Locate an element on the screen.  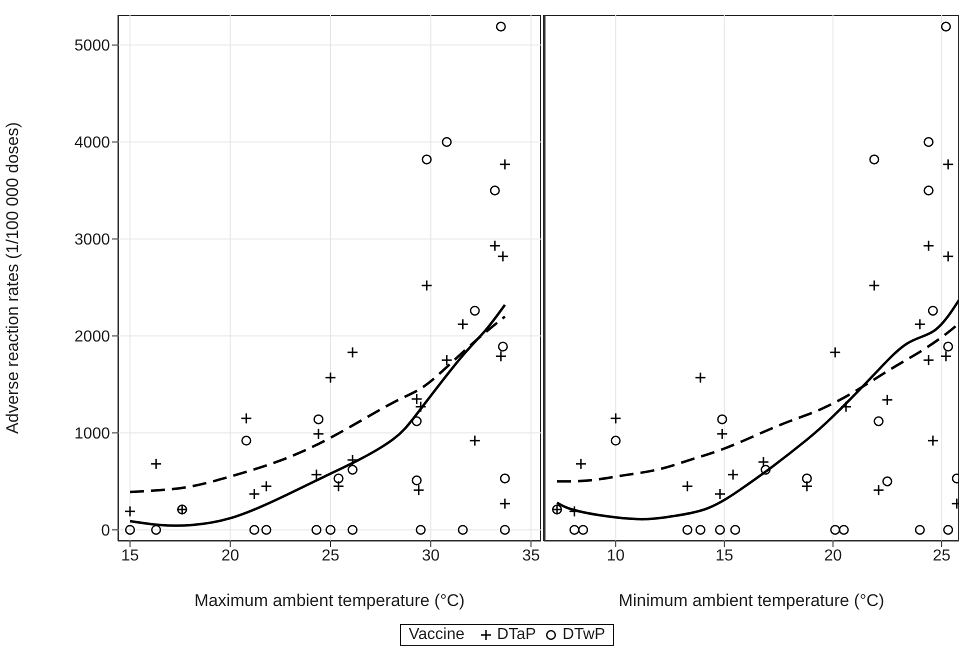
y-tick-label: 0 is located at coordinates (105, 531).